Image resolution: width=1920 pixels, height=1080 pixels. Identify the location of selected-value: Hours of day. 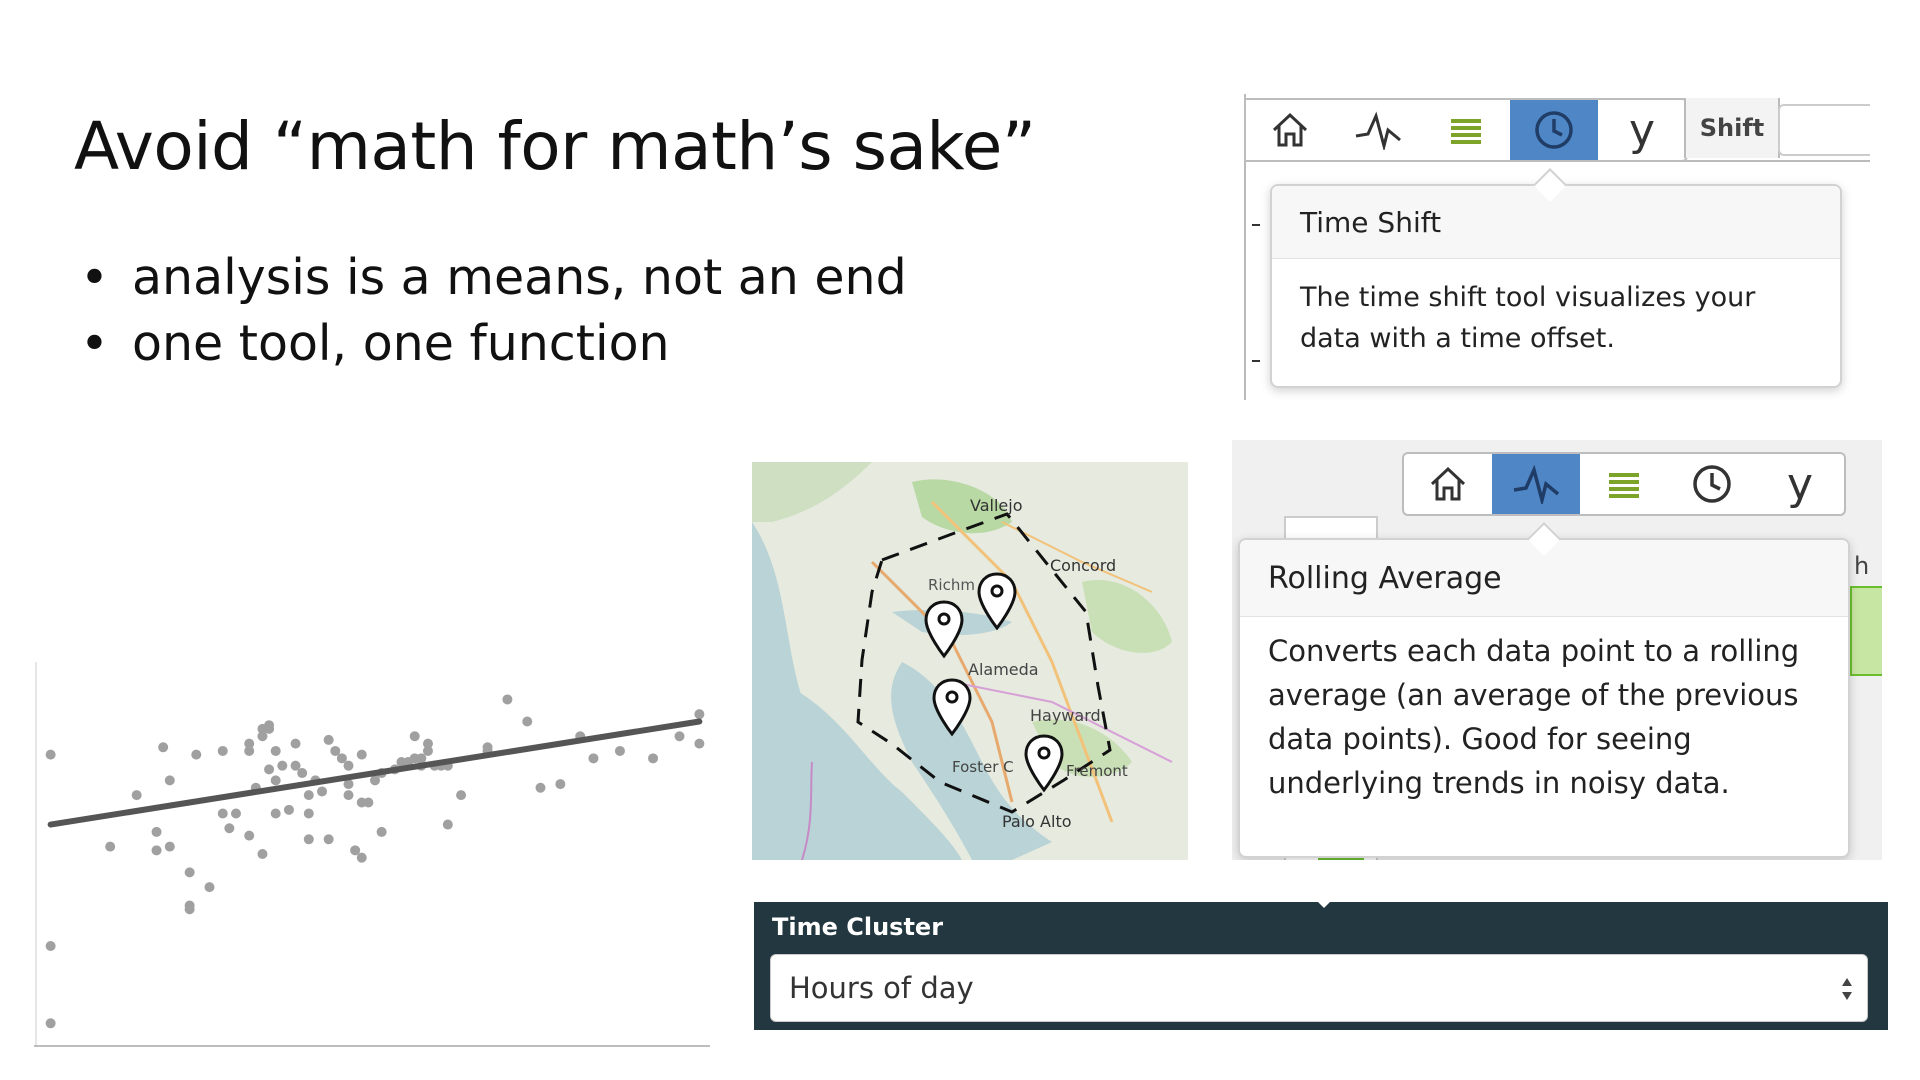
(881, 988).